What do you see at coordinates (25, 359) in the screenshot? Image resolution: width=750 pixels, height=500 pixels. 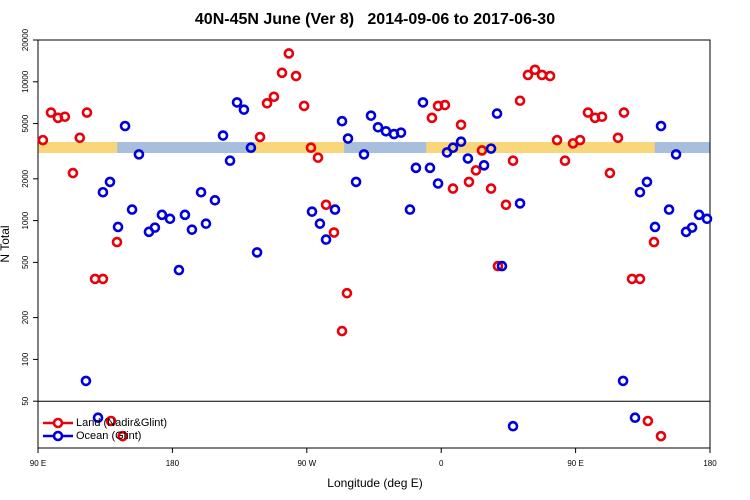 I see `y-tick-label: 100` at bounding box center [25, 359].